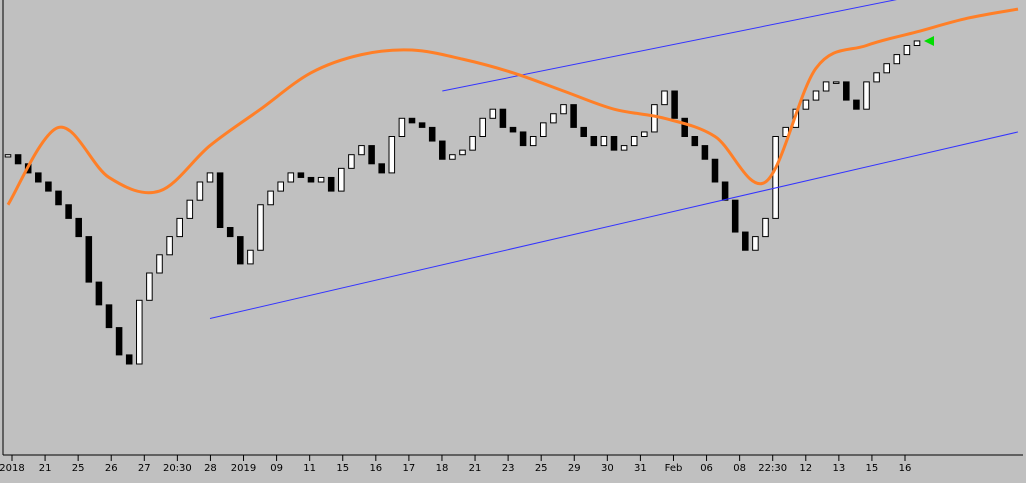 Image resolution: width=1026 pixels, height=483 pixels. What do you see at coordinates (243, 468) in the screenshot?
I see `x-tick-label: 2019` at bounding box center [243, 468].